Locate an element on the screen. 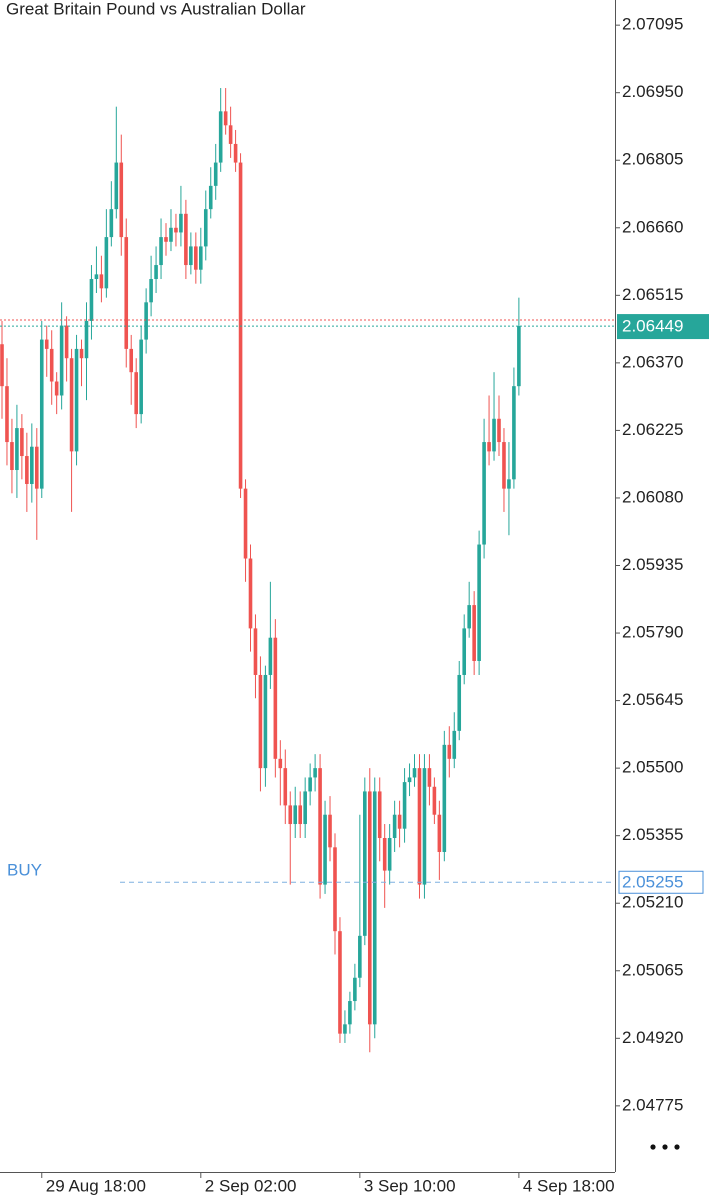 This screenshot has width=711, height=1200. bid-price-box is located at coordinates (663, 327).